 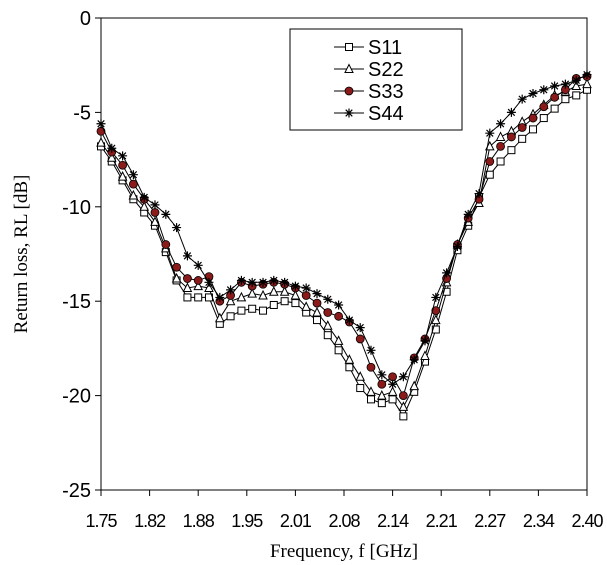 What do you see at coordinates (386, 92) in the screenshot?
I see `legend-label-s33: S33` at bounding box center [386, 92].